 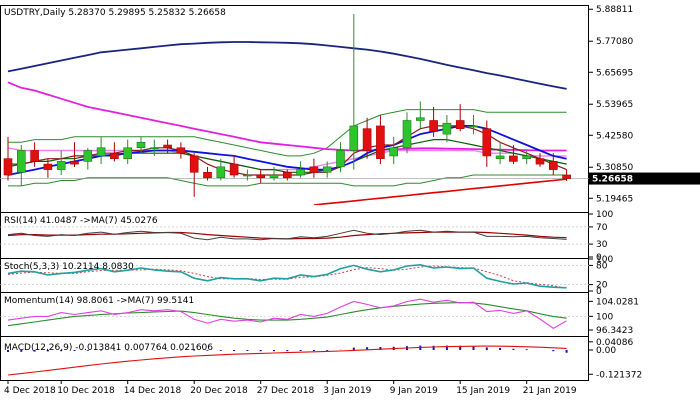 I want to click on axis-tick-label: 0.04086, so click(x=614, y=343).